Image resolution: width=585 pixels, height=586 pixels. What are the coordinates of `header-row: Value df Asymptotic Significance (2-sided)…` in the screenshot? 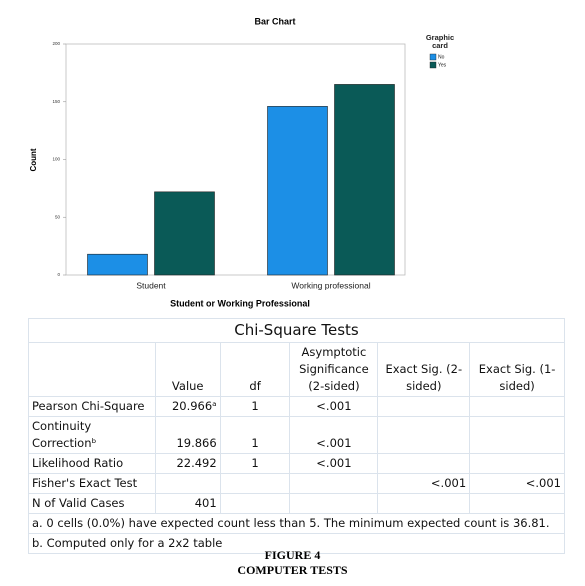 It's located at (296, 369).